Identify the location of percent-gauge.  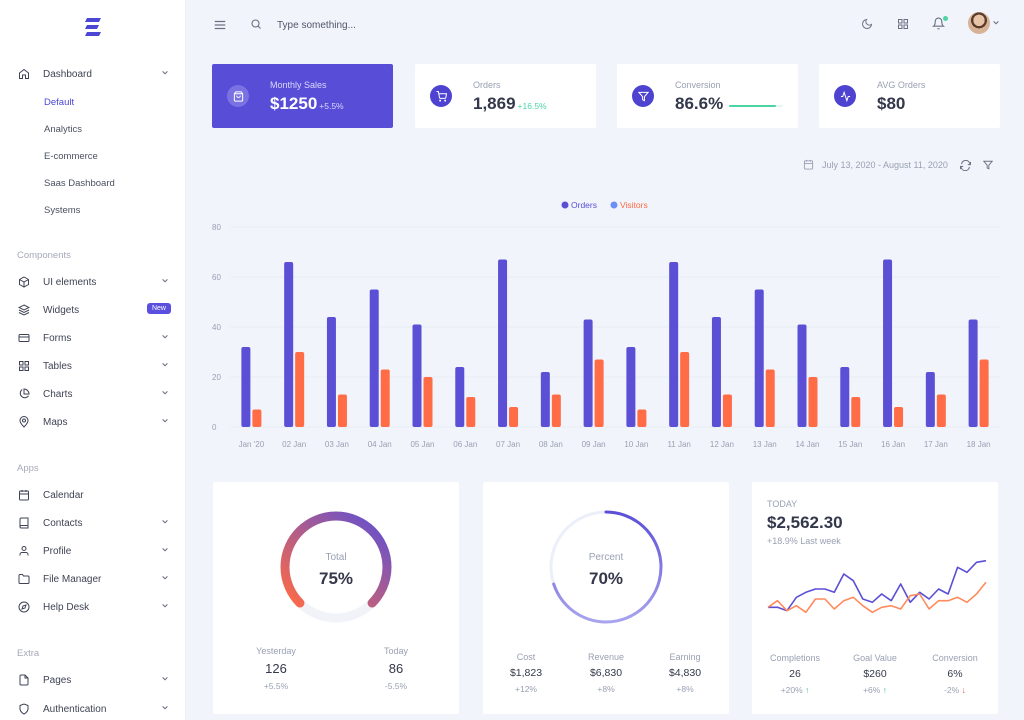
(606, 567).